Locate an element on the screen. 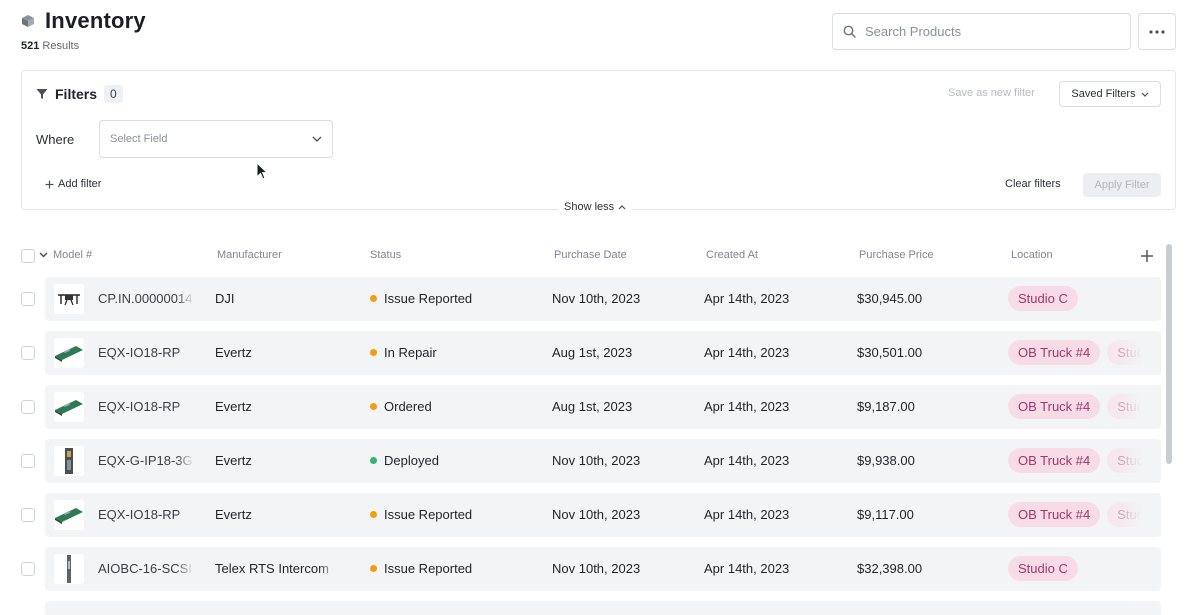 This screenshot has height=615, width=1186. table-row is located at coordinates (603, 608).